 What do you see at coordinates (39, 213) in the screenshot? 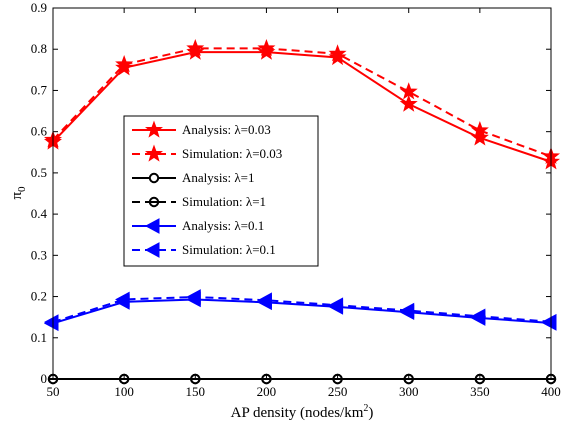
I see `y-tick-label: 0.4` at bounding box center [39, 213].